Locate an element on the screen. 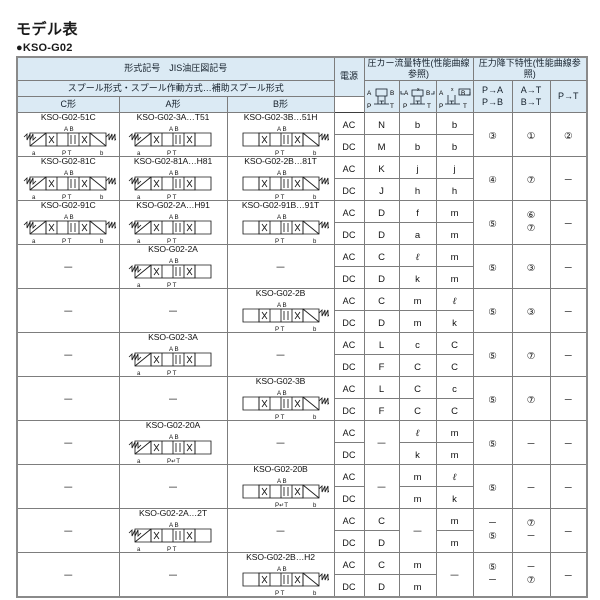  cell-drop-pt: － is located at coordinates (568, 179).